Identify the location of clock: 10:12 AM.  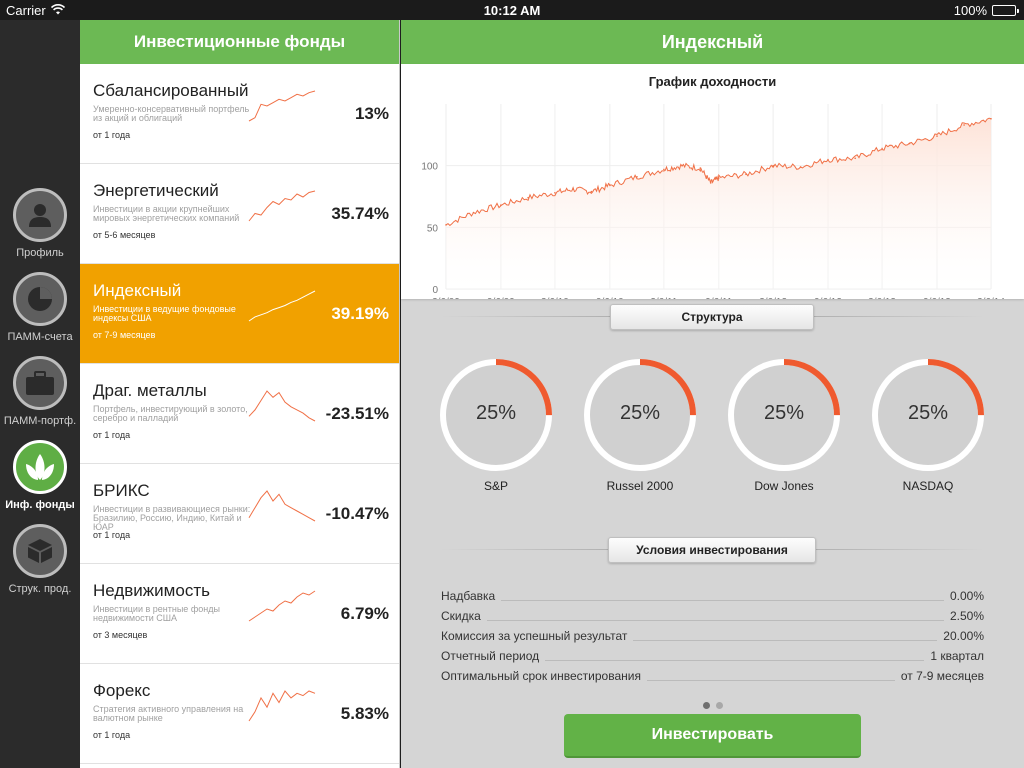
(512, 10).